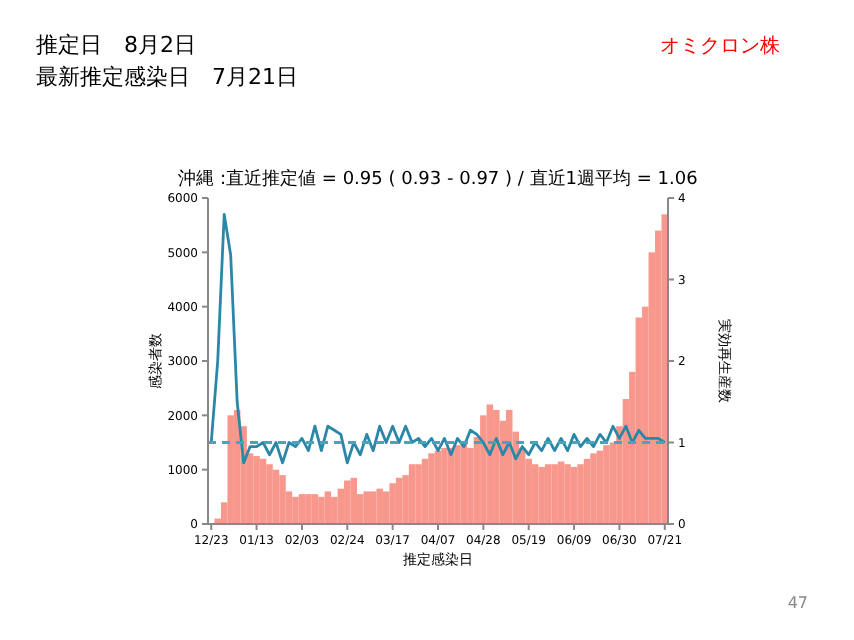  I want to click on text: 最新推定感染日 7月21日, so click(167, 77).